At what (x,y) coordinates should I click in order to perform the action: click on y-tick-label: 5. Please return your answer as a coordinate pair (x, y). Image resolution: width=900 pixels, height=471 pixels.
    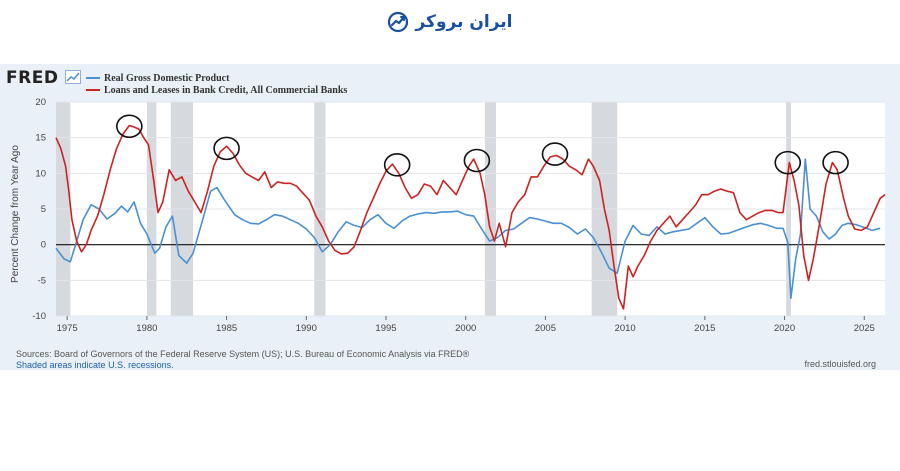
    Looking at the image, I should click on (43, 209).